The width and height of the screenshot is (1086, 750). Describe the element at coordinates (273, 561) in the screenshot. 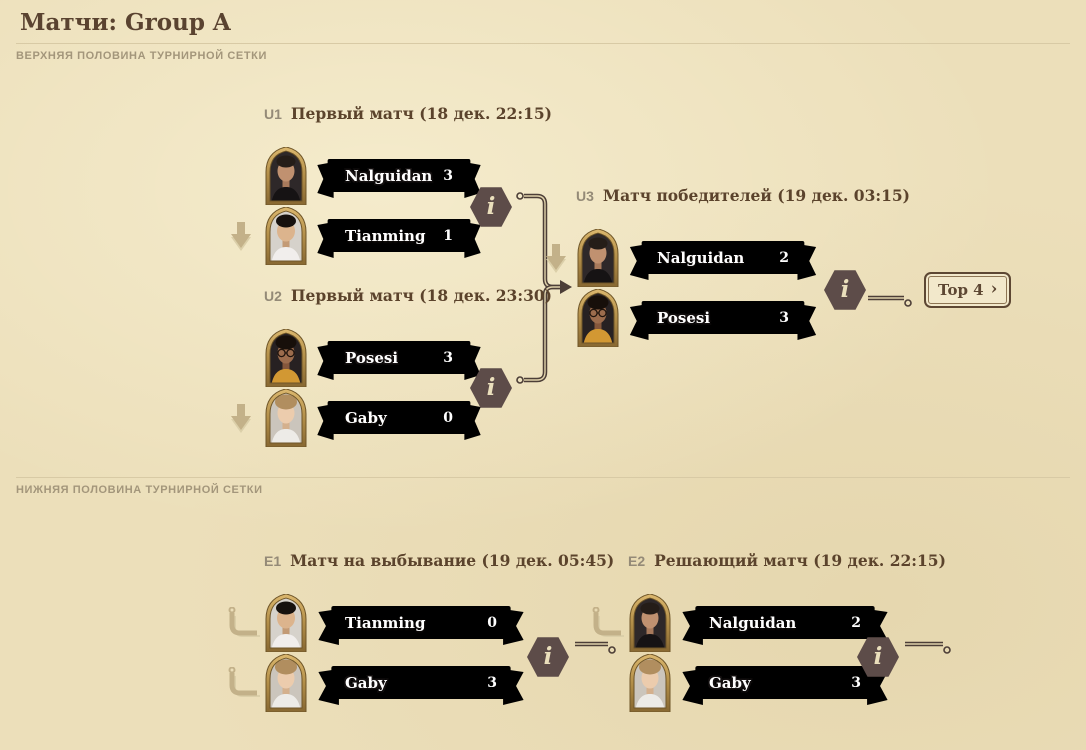

I see `match-code: E1` at that location.